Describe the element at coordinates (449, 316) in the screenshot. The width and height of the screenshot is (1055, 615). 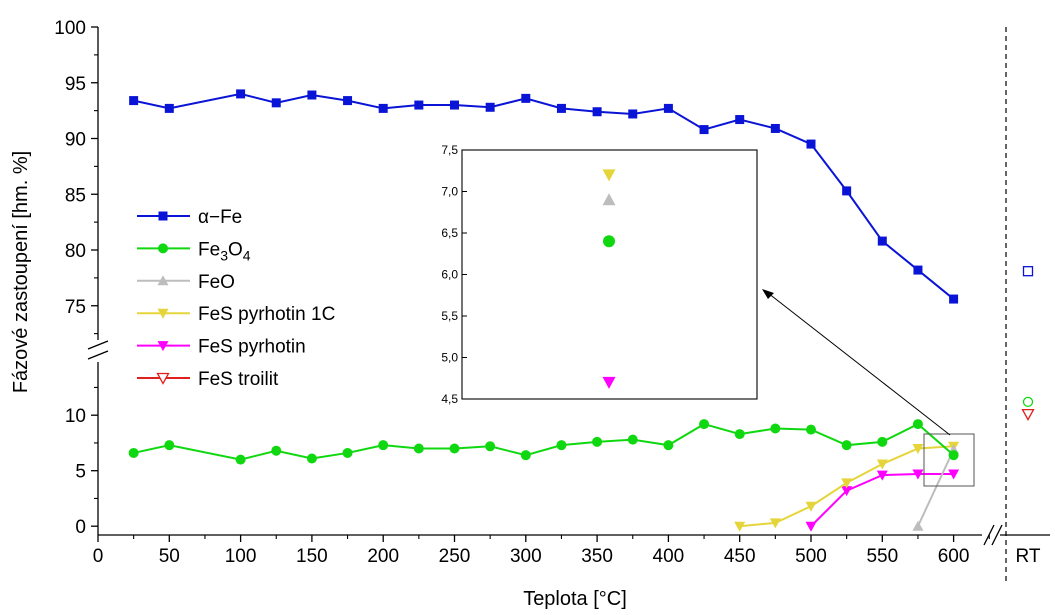
I see `inset-y-tick-label: 5,5` at that location.